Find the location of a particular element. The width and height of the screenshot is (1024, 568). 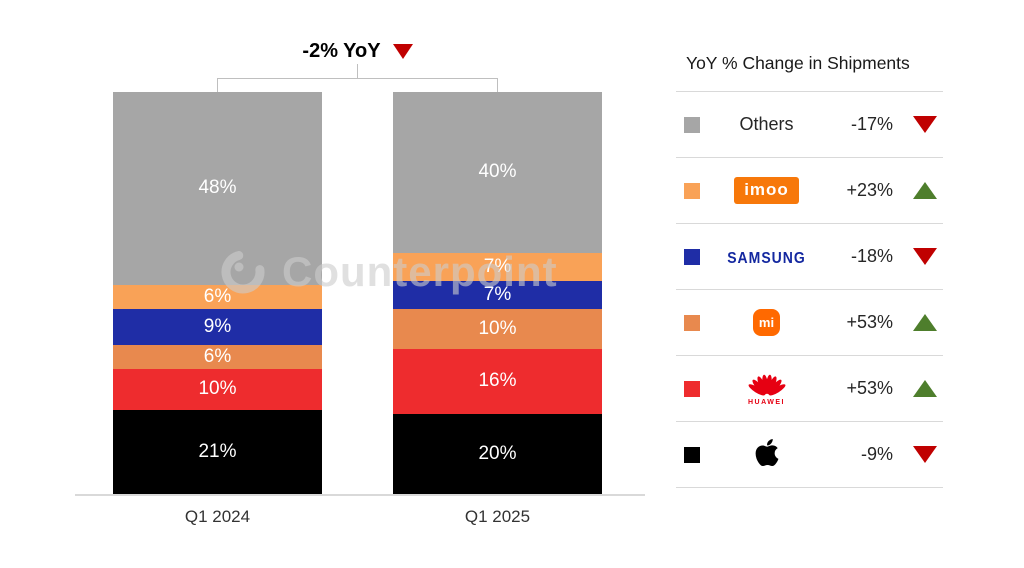

segment-value-label: 40% is located at coordinates (497, 172).